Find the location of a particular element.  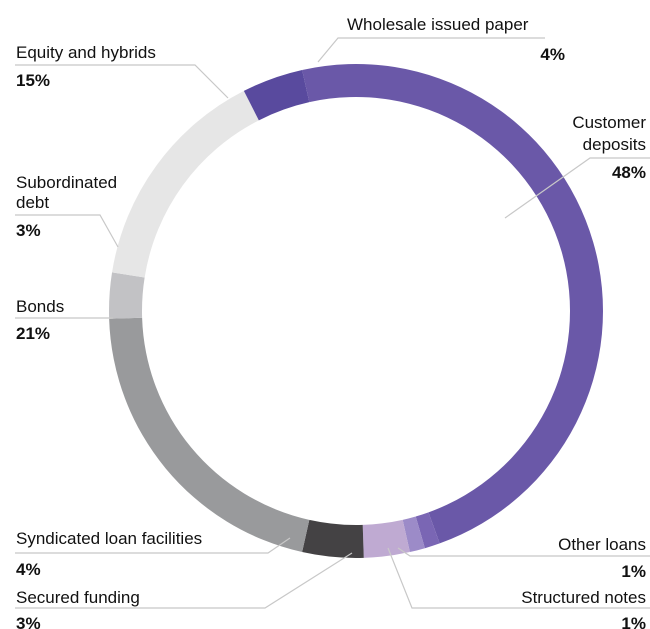

segment-secured-funding is located at coordinates (386, 538).